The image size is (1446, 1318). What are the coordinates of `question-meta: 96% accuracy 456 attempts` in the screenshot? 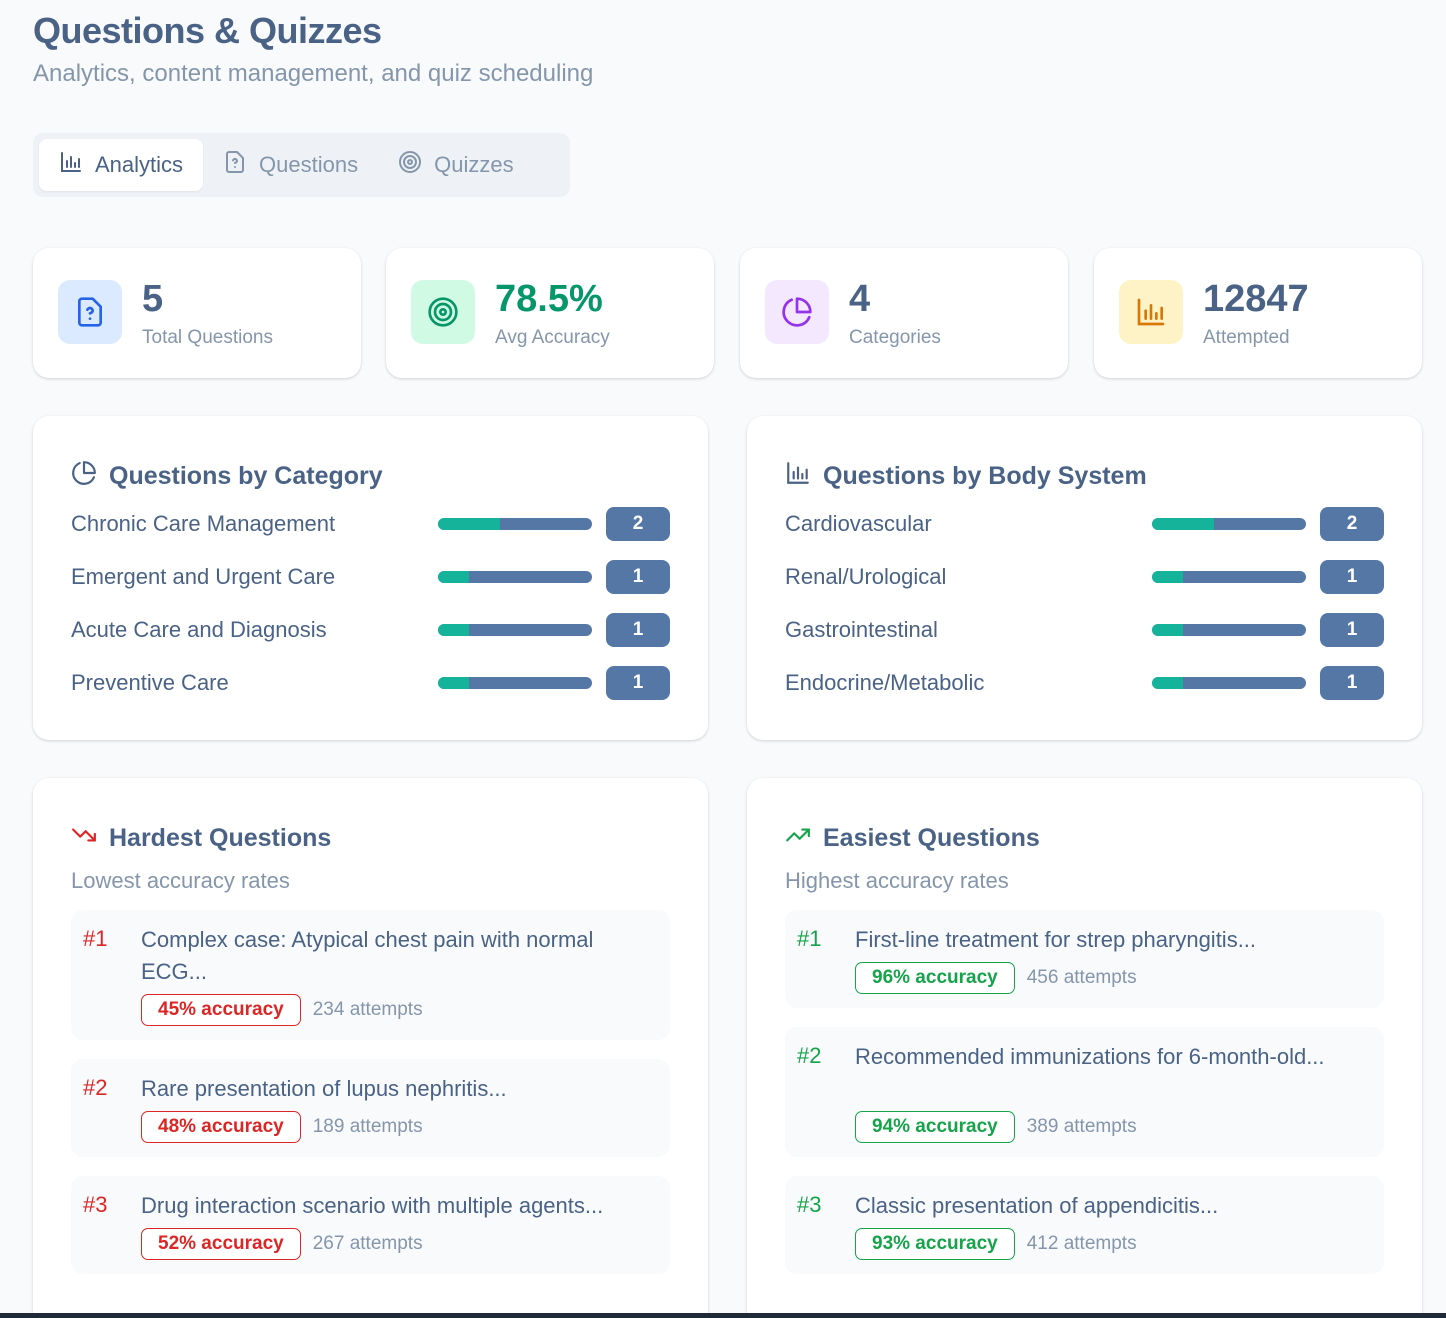 It's located at (996, 978).